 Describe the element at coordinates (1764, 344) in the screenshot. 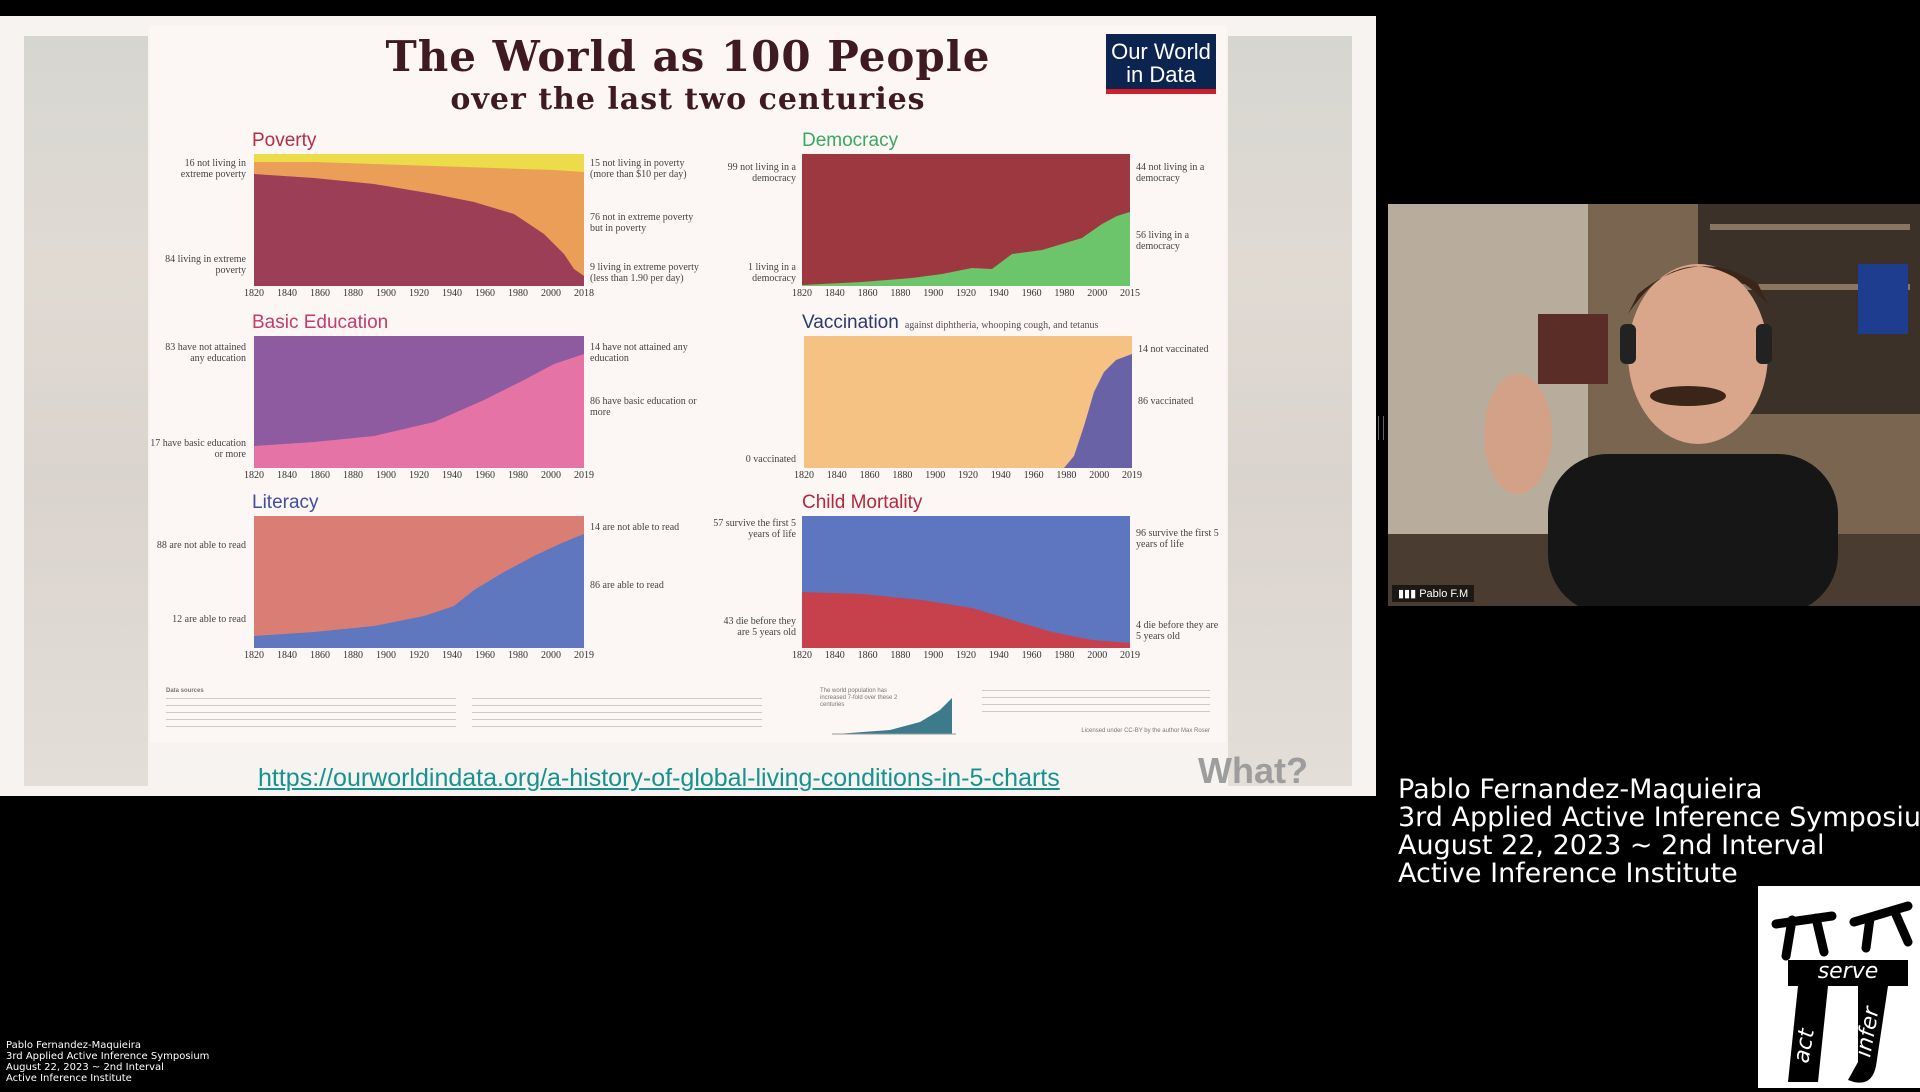

I see `headphones-right` at that location.